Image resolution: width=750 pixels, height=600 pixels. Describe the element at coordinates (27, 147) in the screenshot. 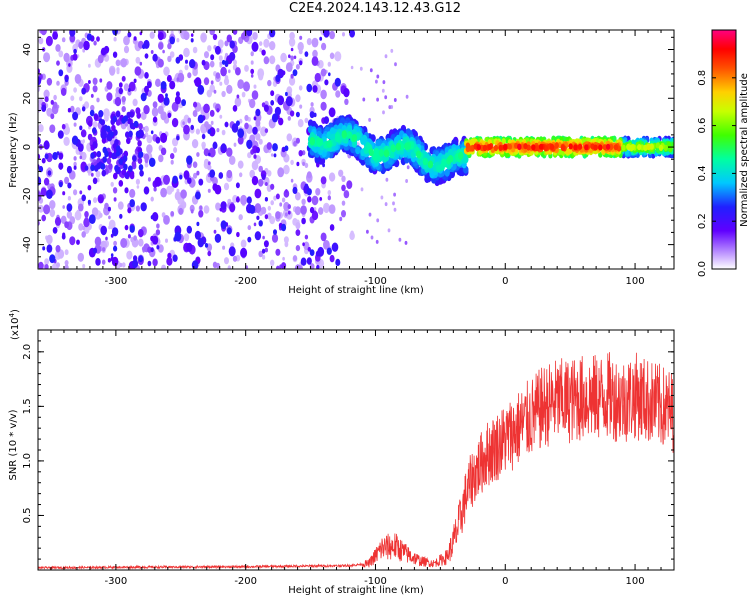

I see `y-tick-label: 0` at that location.